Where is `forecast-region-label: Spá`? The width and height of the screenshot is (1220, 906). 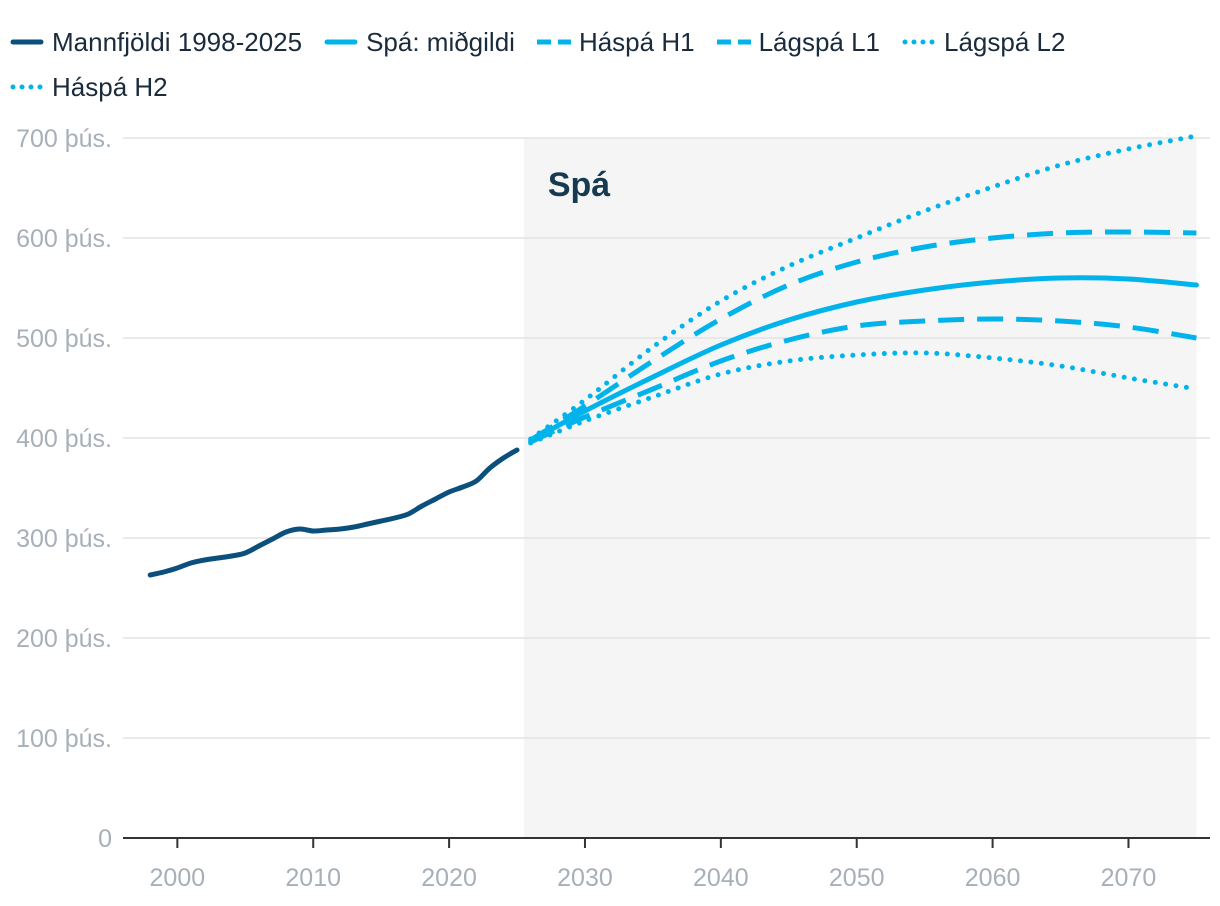
forecast-region-label: Spá is located at coordinates (579, 185).